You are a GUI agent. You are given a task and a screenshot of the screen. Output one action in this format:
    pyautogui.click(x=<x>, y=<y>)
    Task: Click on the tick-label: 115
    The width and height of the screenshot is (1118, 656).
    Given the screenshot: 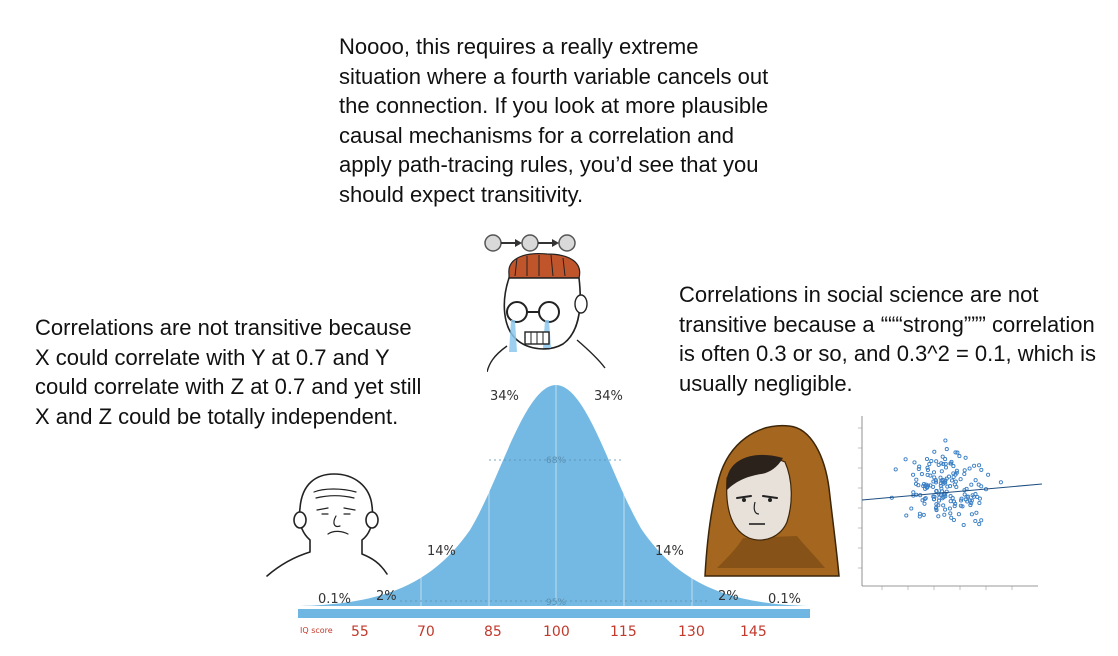 What is the action you would take?
    pyautogui.click(x=623, y=632)
    